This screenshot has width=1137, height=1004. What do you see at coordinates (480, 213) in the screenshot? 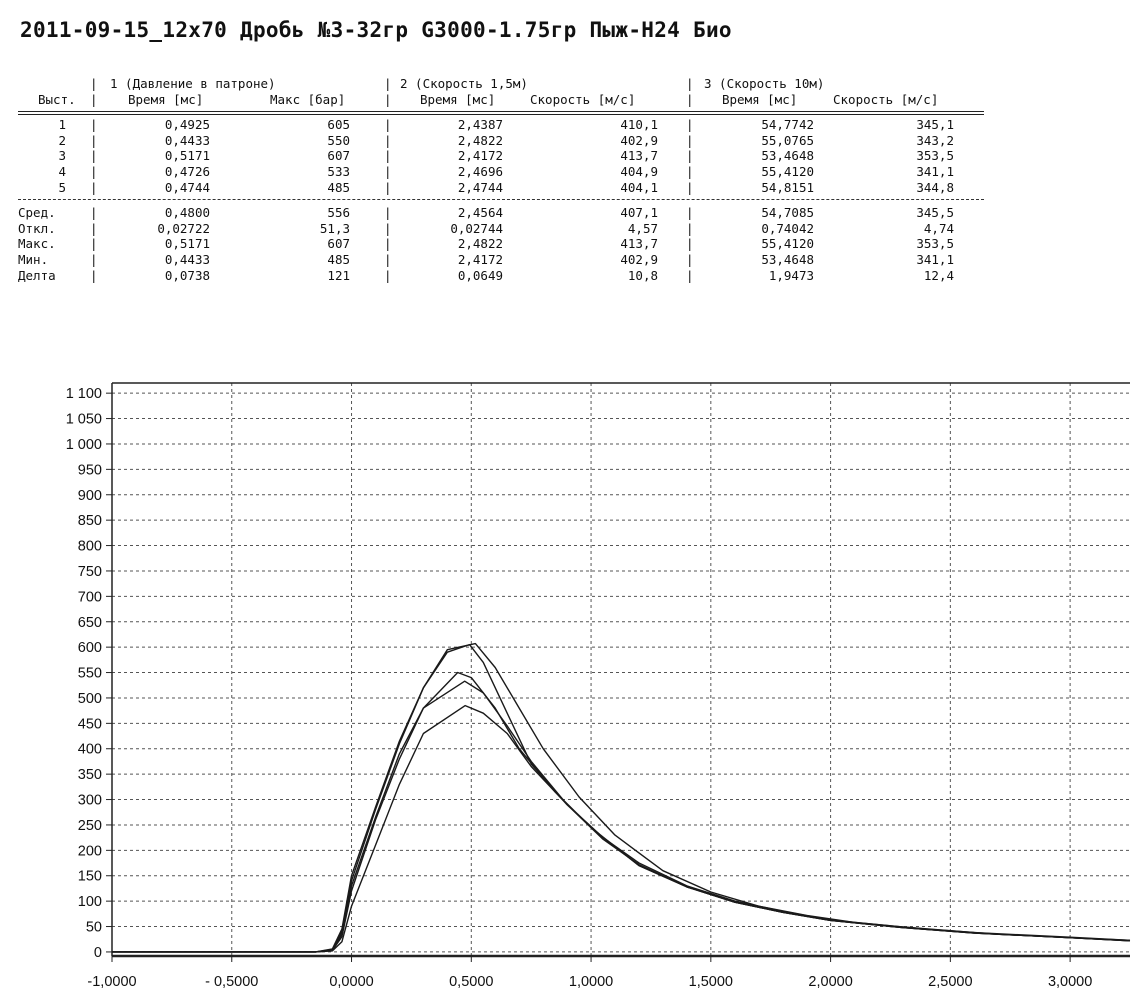
I see `table-cell: 2,4564` at bounding box center [480, 213].